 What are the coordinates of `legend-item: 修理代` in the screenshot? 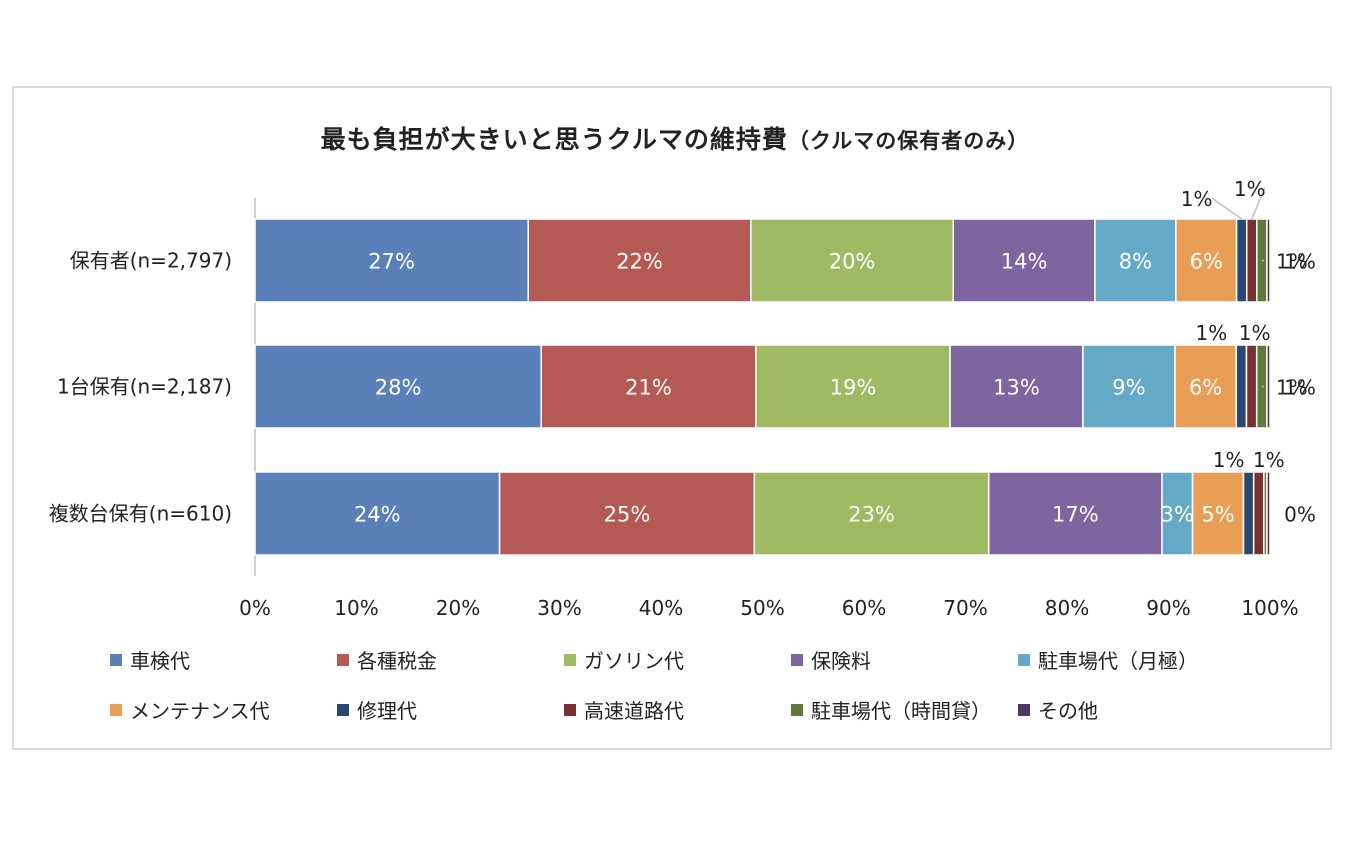 It's located at (377, 709).